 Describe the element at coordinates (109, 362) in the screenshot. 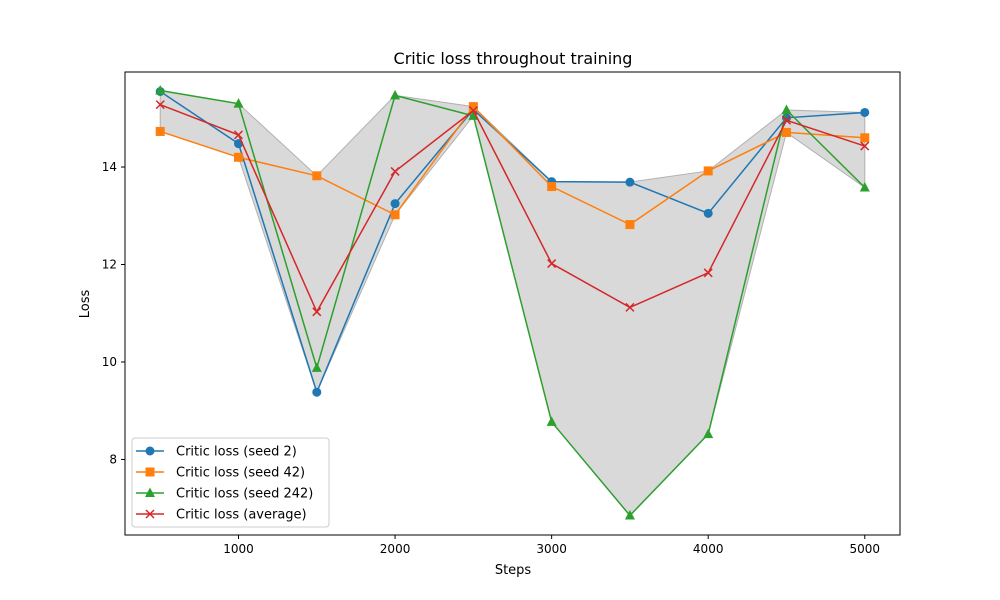

I see `y-tick-label: 10` at that location.